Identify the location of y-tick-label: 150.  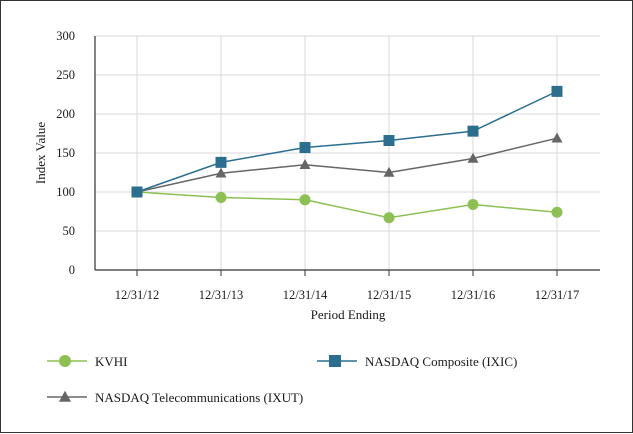
(65, 153).